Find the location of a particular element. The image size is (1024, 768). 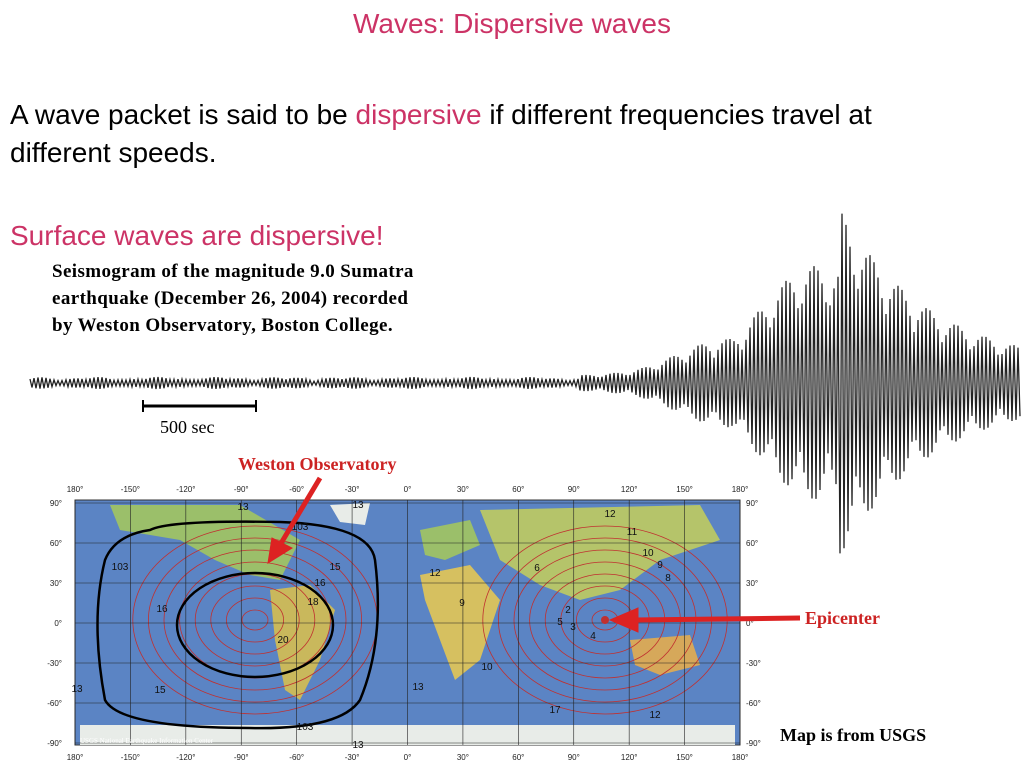

contour-label: 8 is located at coordinates (668, 578).